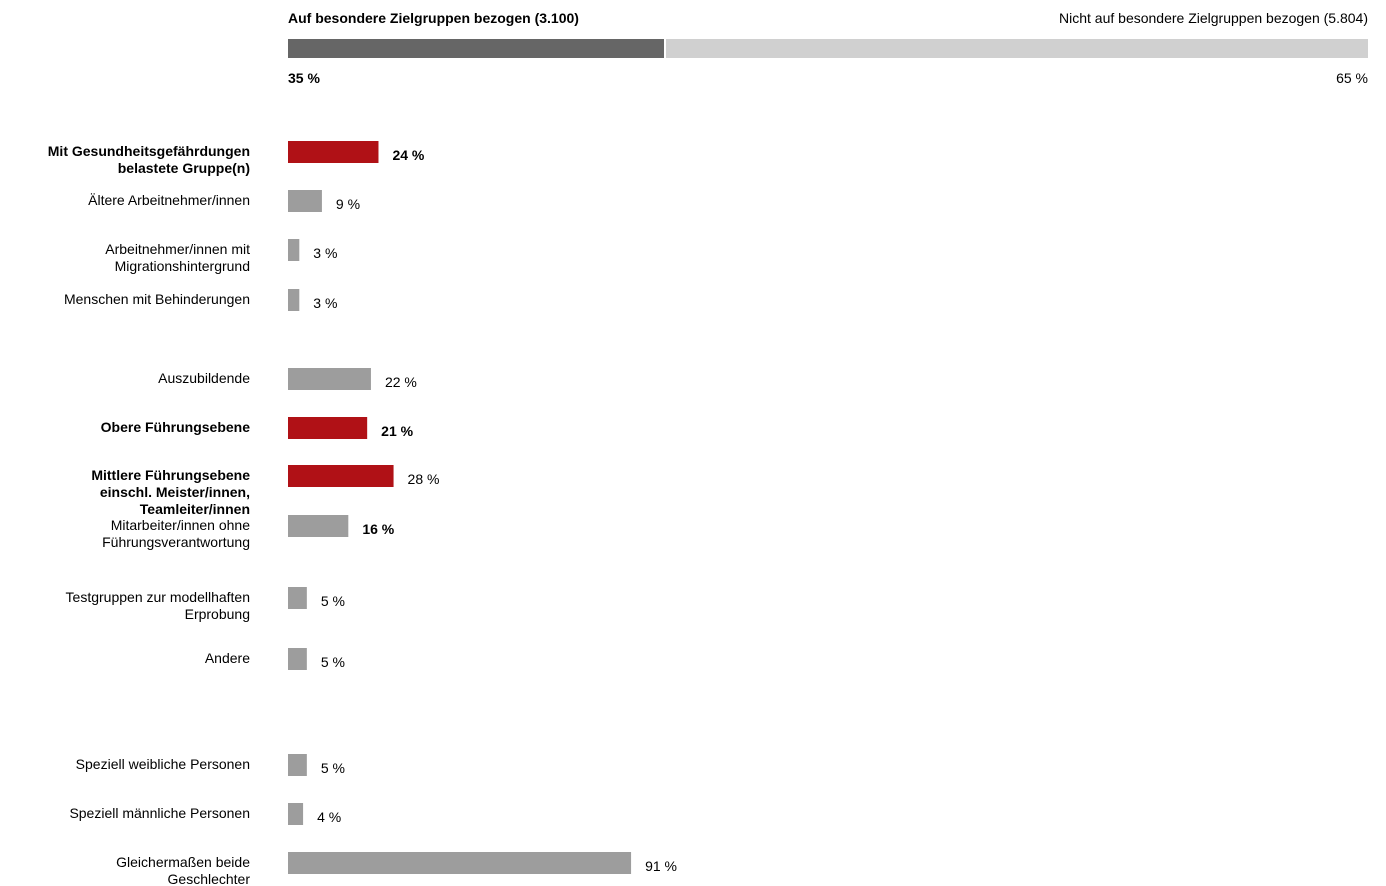 This screenshot has width=1386, height=886. What do you see at coordinates (176, 427) in the screenshot?
I see `bar-label-5: Obere Führungsebene` at bounding box center [176, 427].